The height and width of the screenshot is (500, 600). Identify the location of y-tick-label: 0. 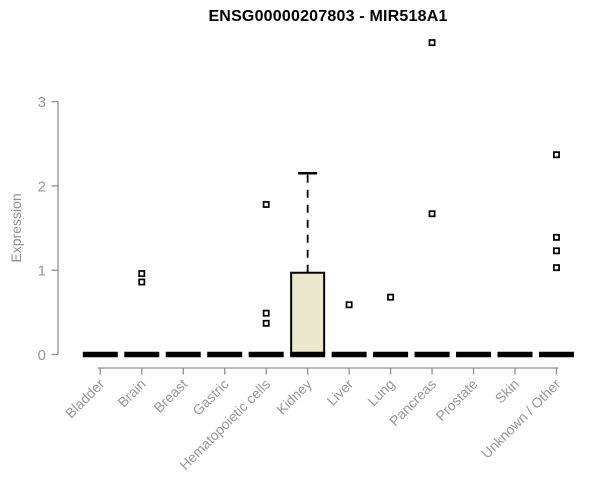
(42, 355).